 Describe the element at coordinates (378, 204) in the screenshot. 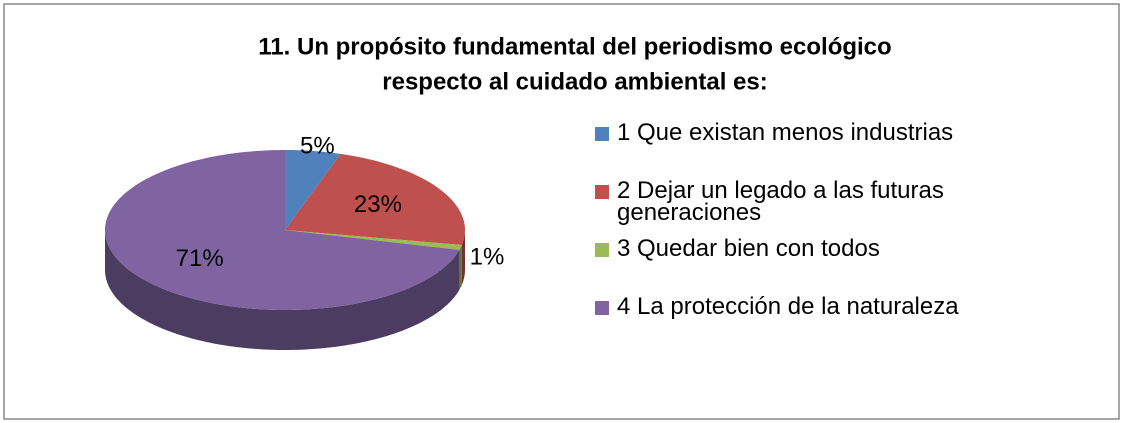

I see `data-label: 23%` at that location.